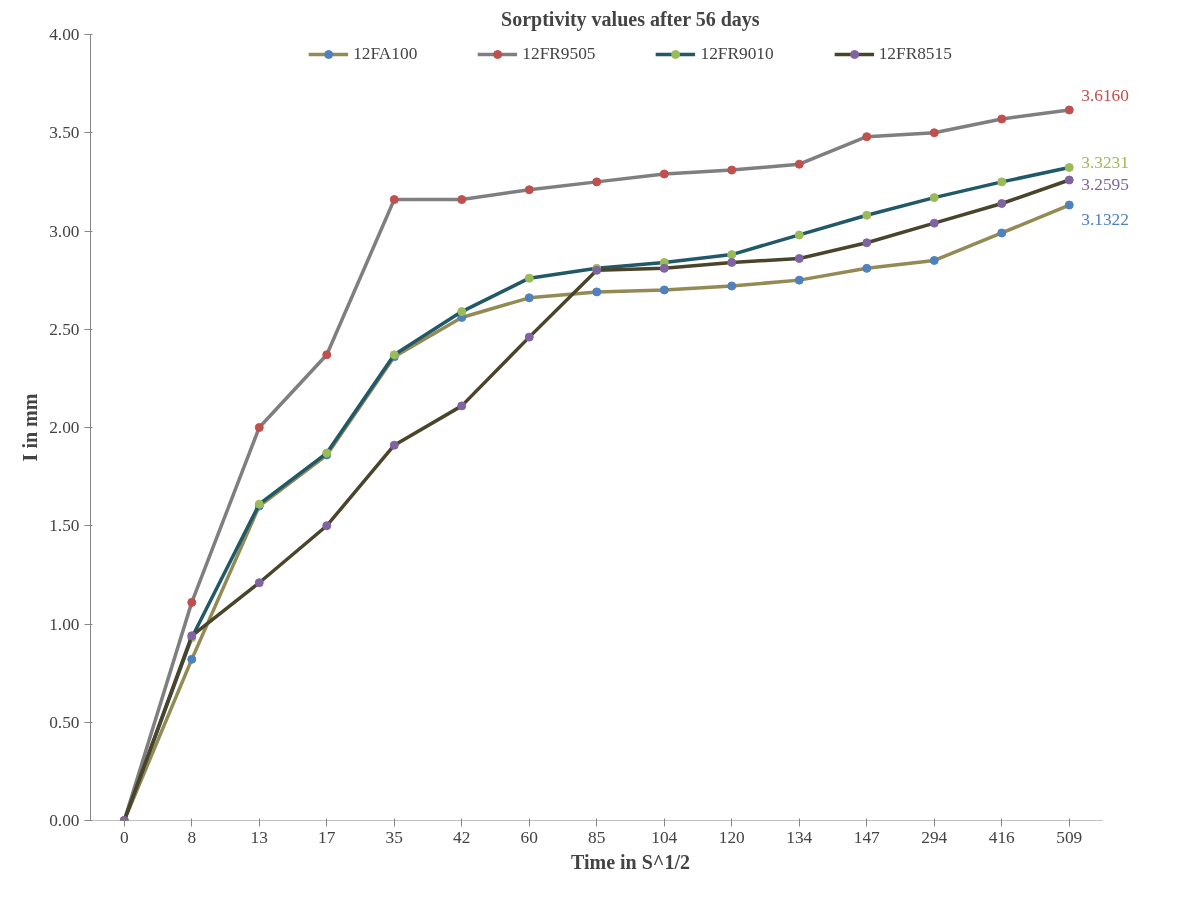 The image size is (1200, 906). What do you see at coordinates (1105, 96) in the screenshot?
I see `data-label: 3.6160` at bounding box center [1105, 96].